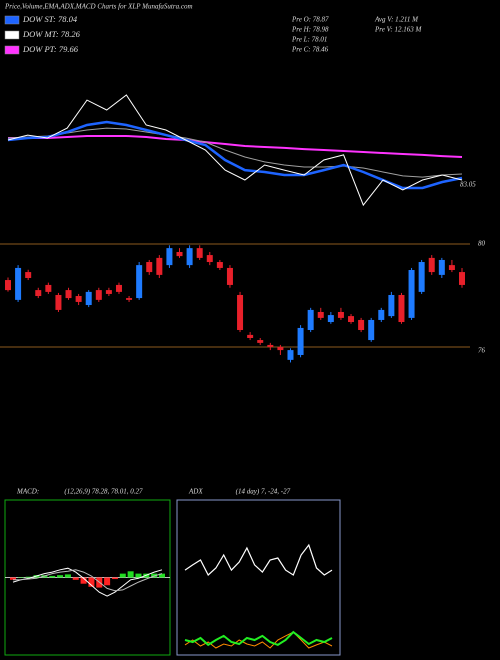 The height and width of the screenshot is (660, 500). What do you see at coordinates (310, 30) in the screenshot?
I see `stat: Pre H: 78.98` at bounding box center [310, 30].